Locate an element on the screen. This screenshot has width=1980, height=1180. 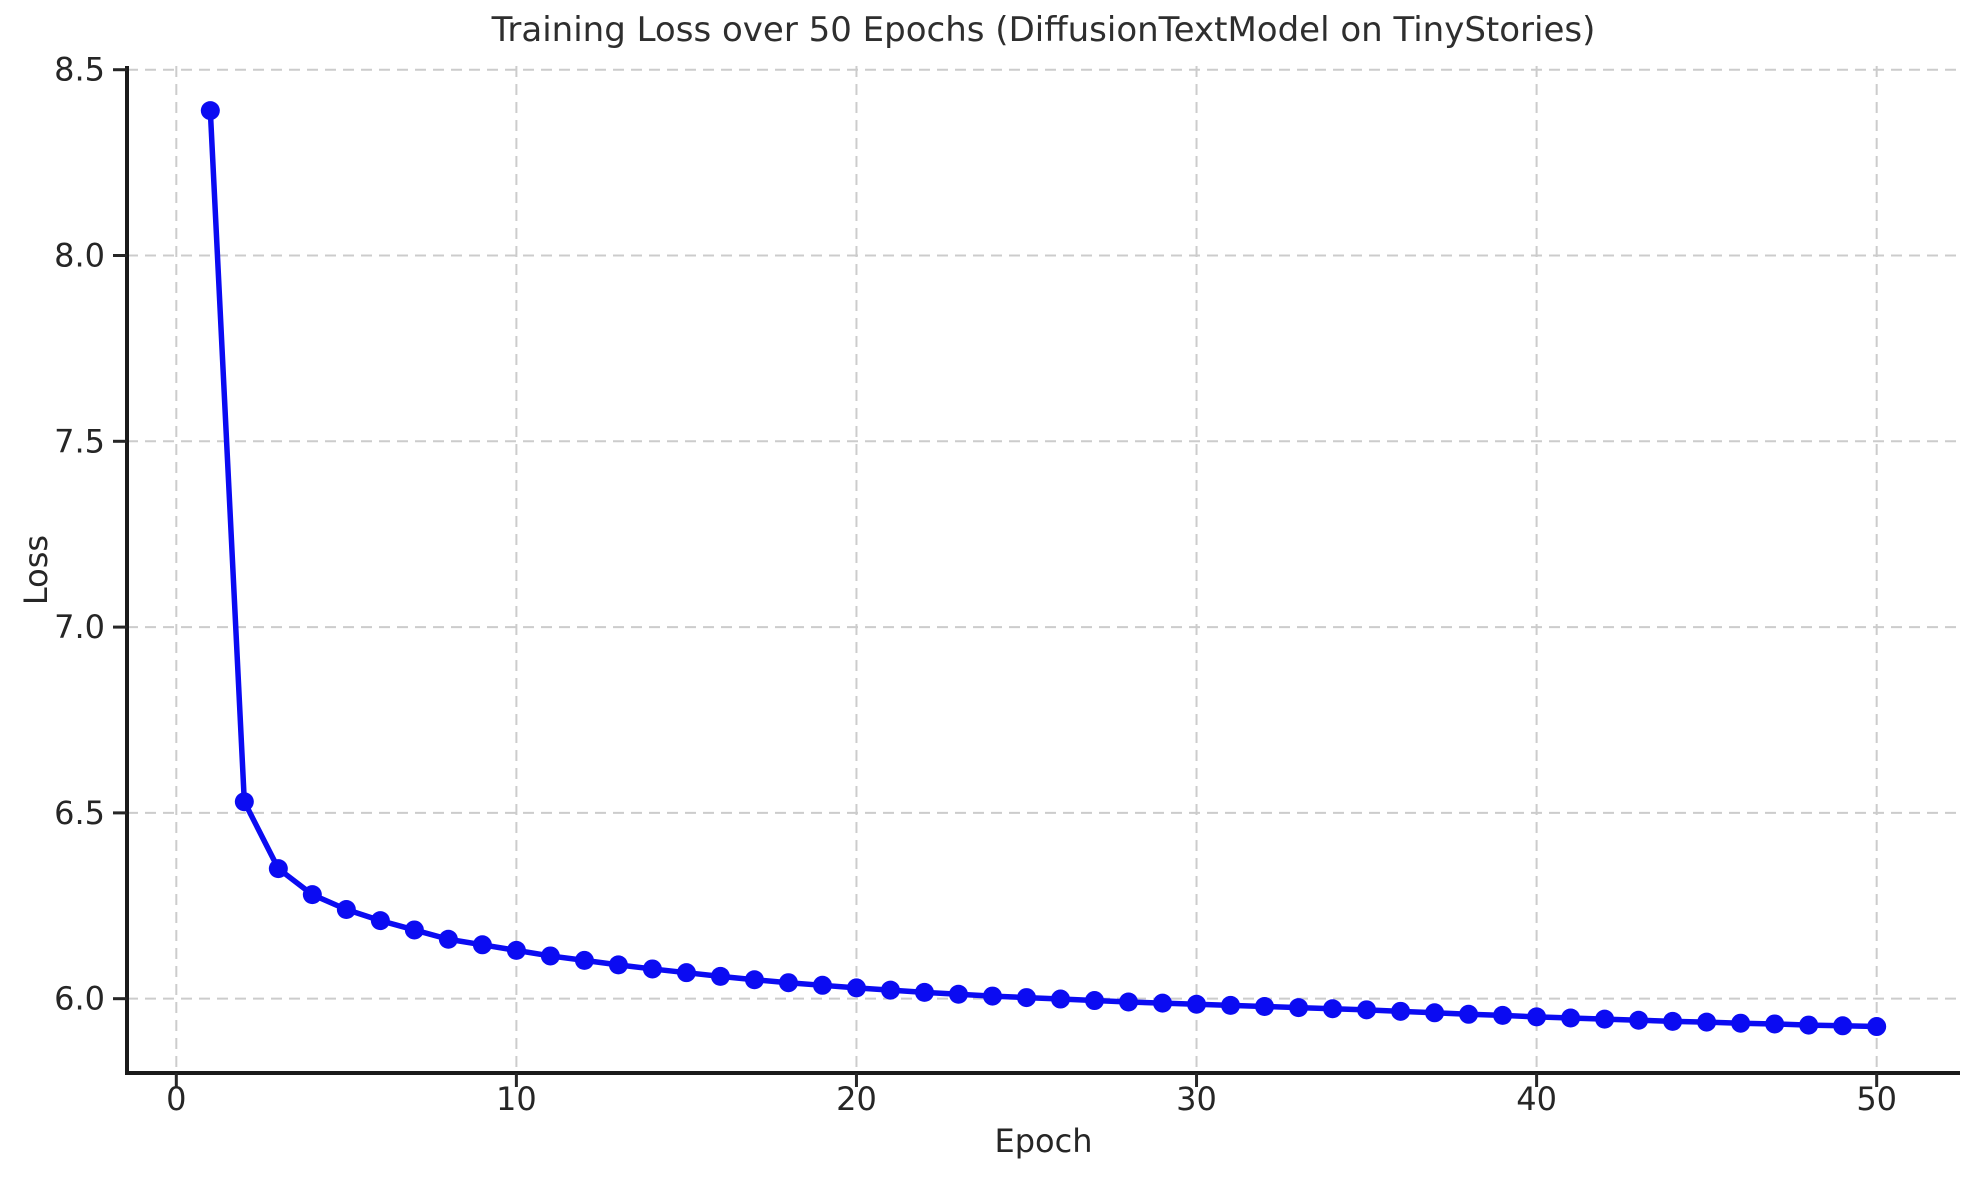
x-axis-label: Epoch is located at coordinates (1043, 1141).